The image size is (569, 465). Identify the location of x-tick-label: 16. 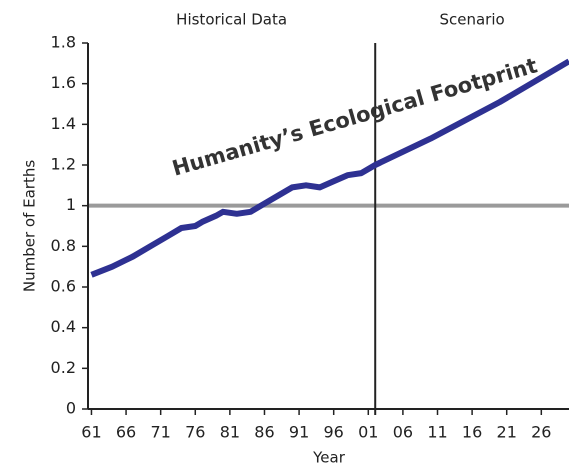
(472, 432).